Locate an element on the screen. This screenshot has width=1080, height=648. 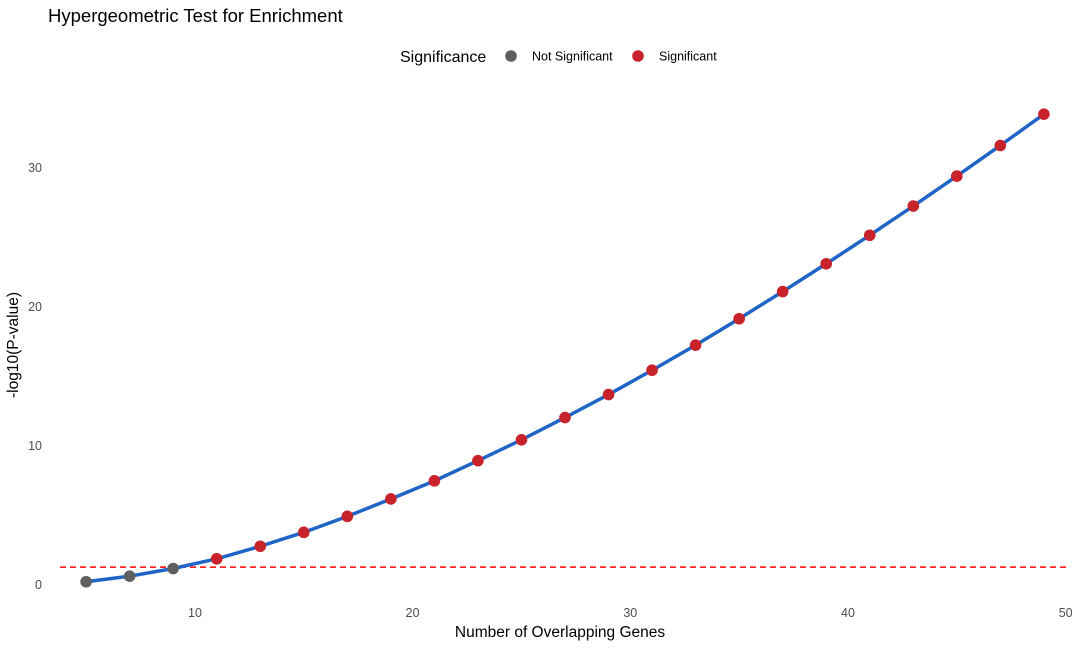
x-tick-label: 50 is located at coordinates (1066, 613).